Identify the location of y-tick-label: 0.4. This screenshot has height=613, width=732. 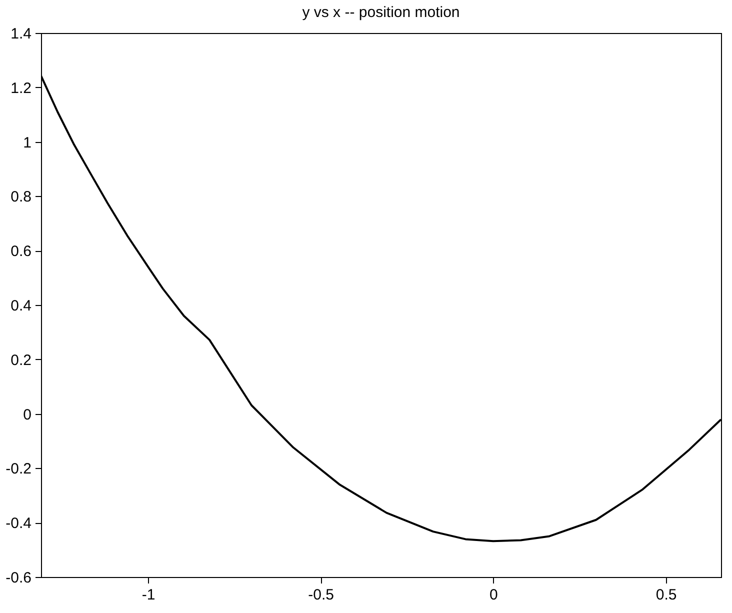
(21, 306).